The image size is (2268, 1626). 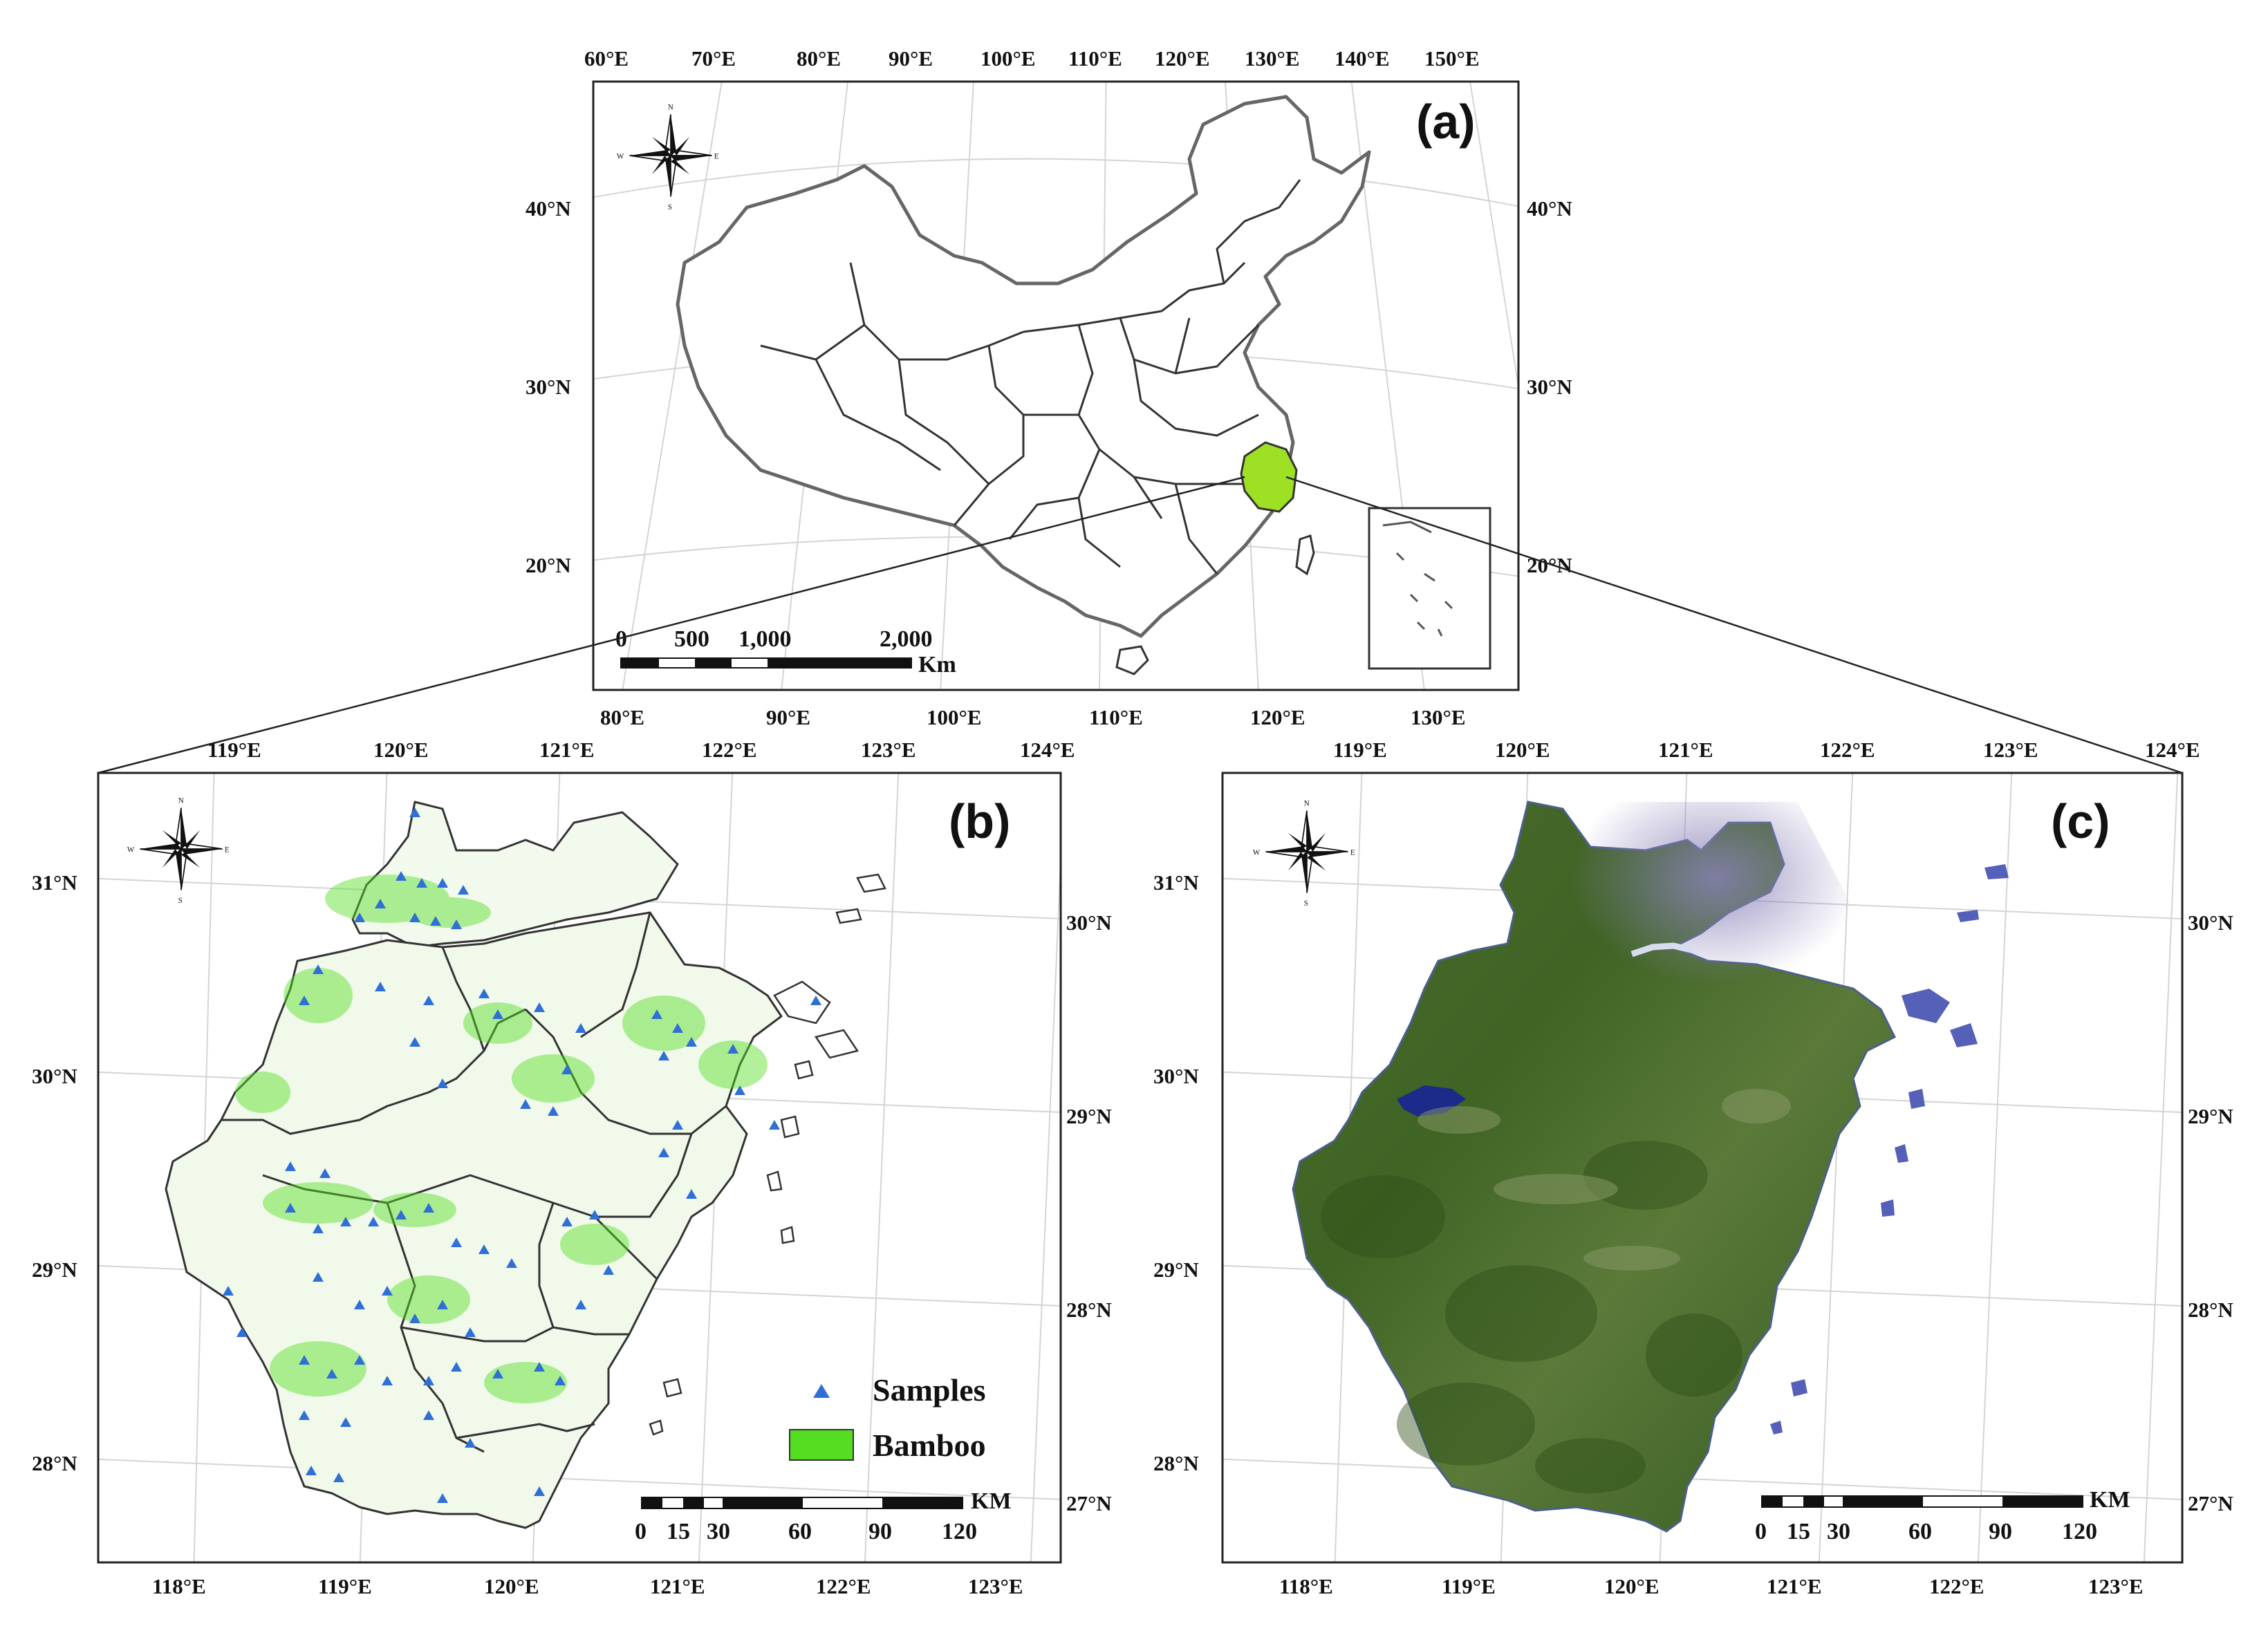 What do you see at coordinates (906, 639) in the screenshot?
I see `scale-label: 2,000` at bounding box center [906, 639].